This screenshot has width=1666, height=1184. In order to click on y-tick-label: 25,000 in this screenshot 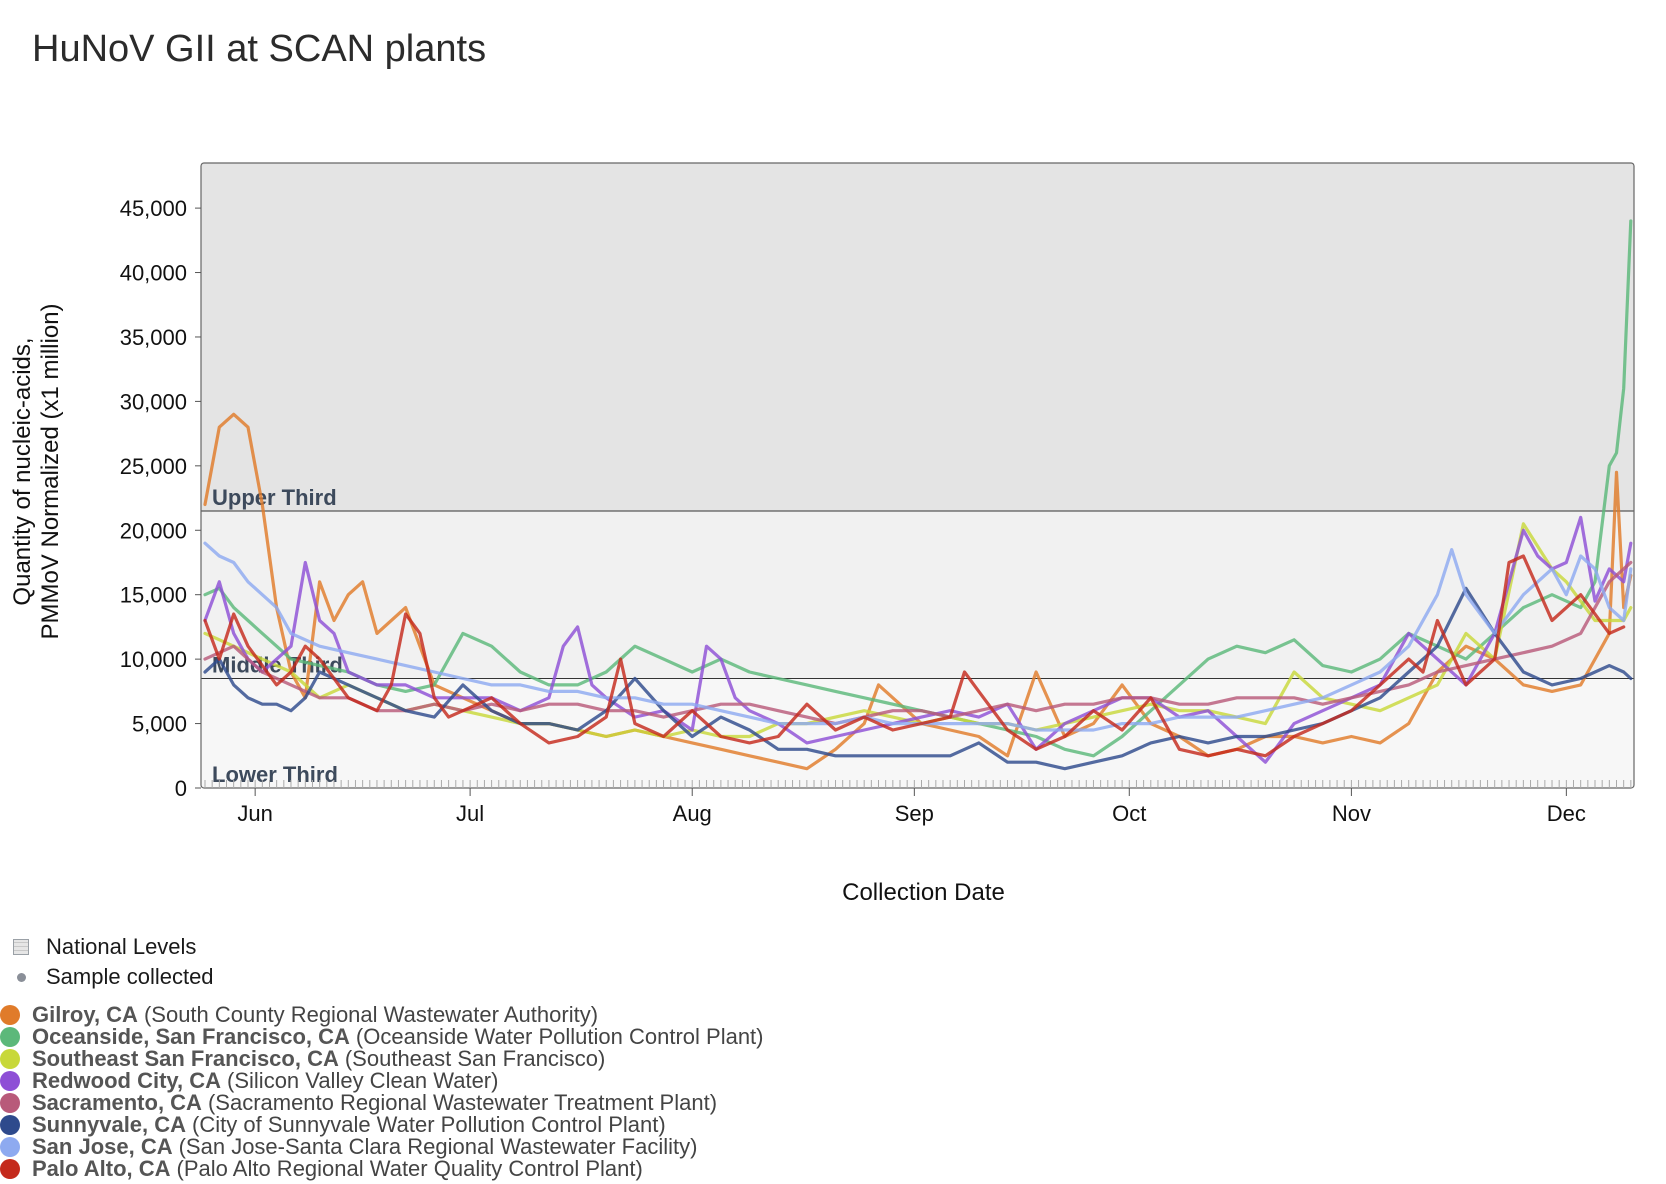, I will do `click(153, 466)`.